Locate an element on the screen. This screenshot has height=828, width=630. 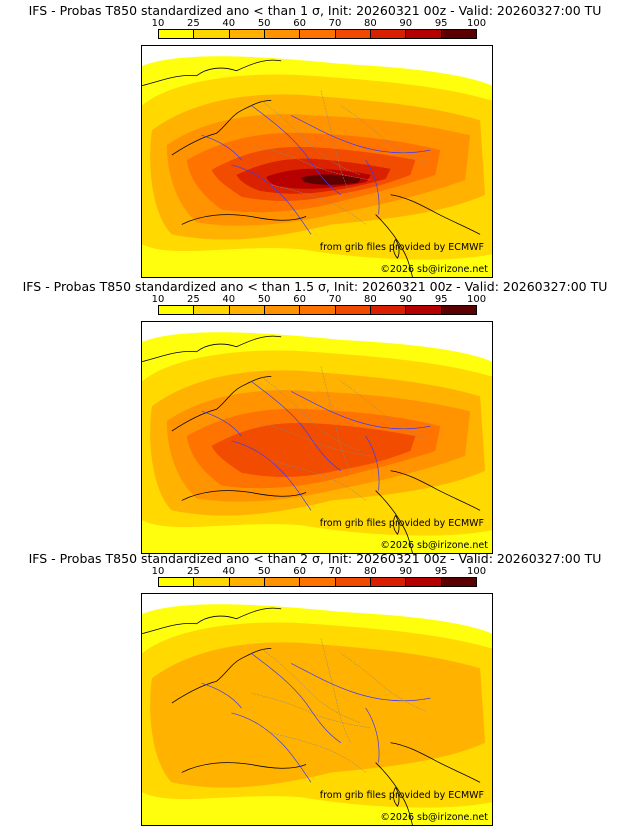
colorbar-tick-label: 40 is located at coordinates (229, 571).